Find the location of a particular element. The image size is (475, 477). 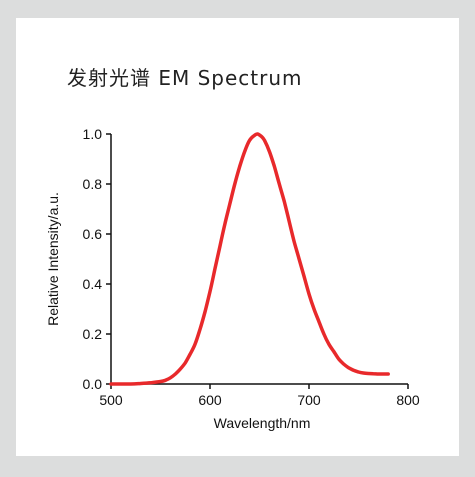

x-axis-ticks: 500 600 700 800 is located at coordinates (259, 396).